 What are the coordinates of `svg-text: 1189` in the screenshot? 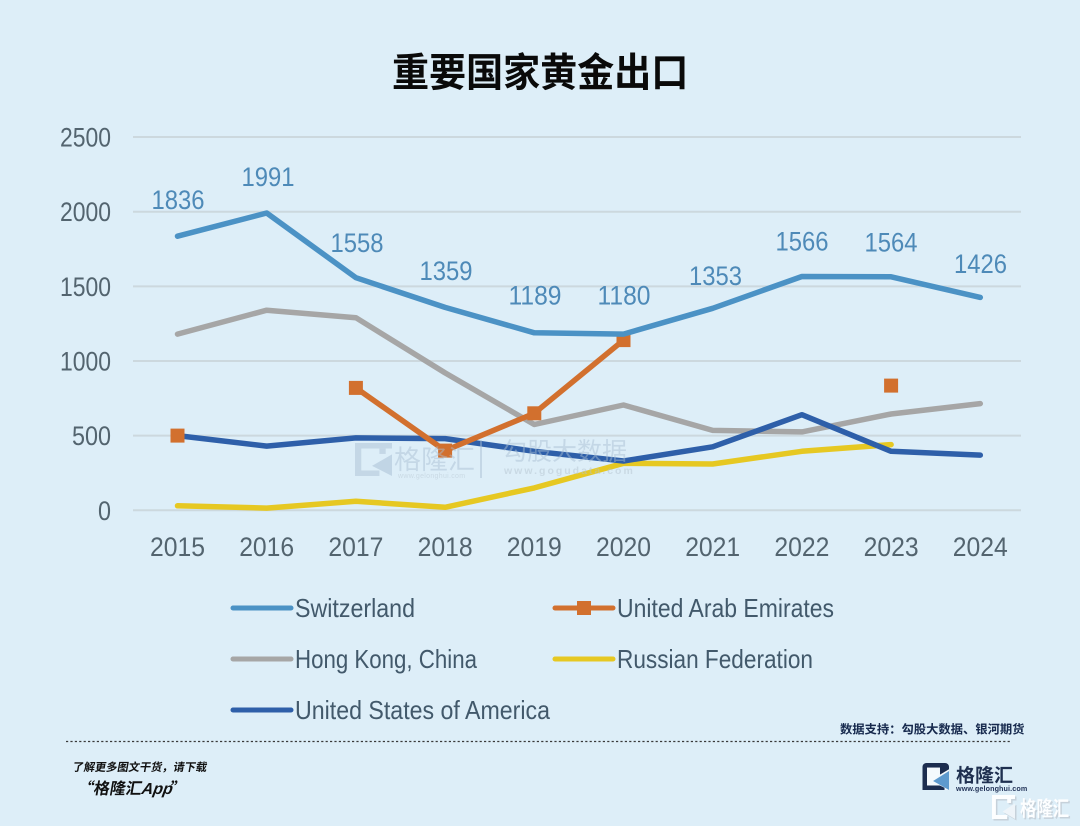 It's located at (535, 296).